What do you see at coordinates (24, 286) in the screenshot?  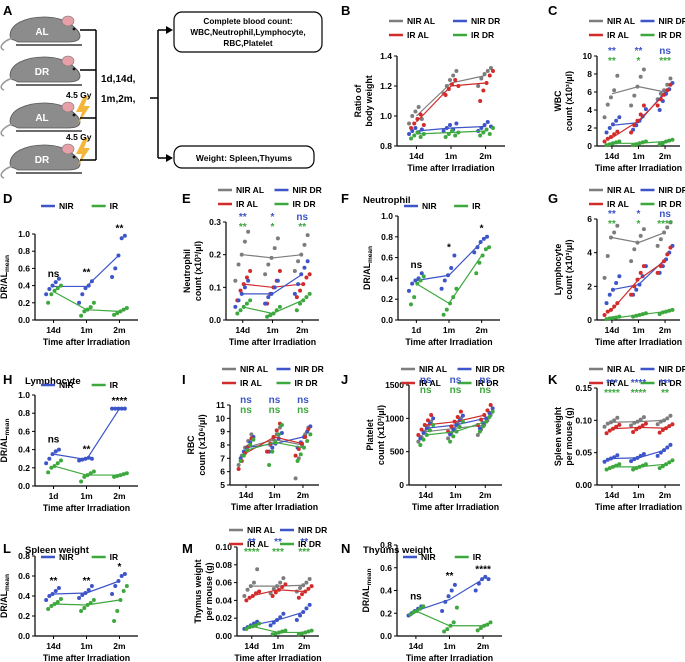 I see `y-tick-label: 0.4` at bounding box center [24, 286].